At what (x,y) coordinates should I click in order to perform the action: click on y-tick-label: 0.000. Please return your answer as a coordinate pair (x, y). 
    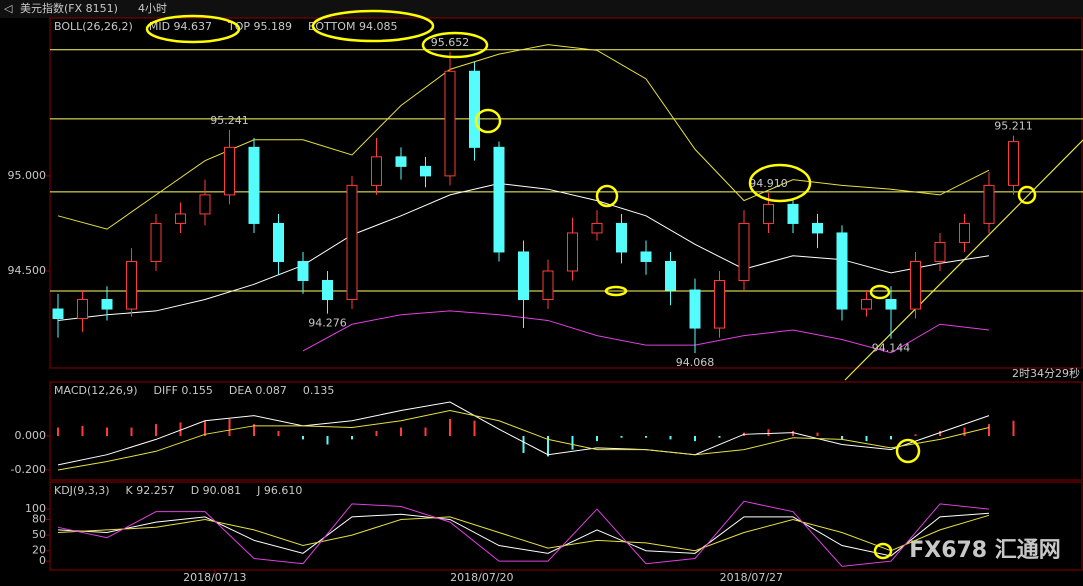
    Looking at the image, I should click on (31, 435).